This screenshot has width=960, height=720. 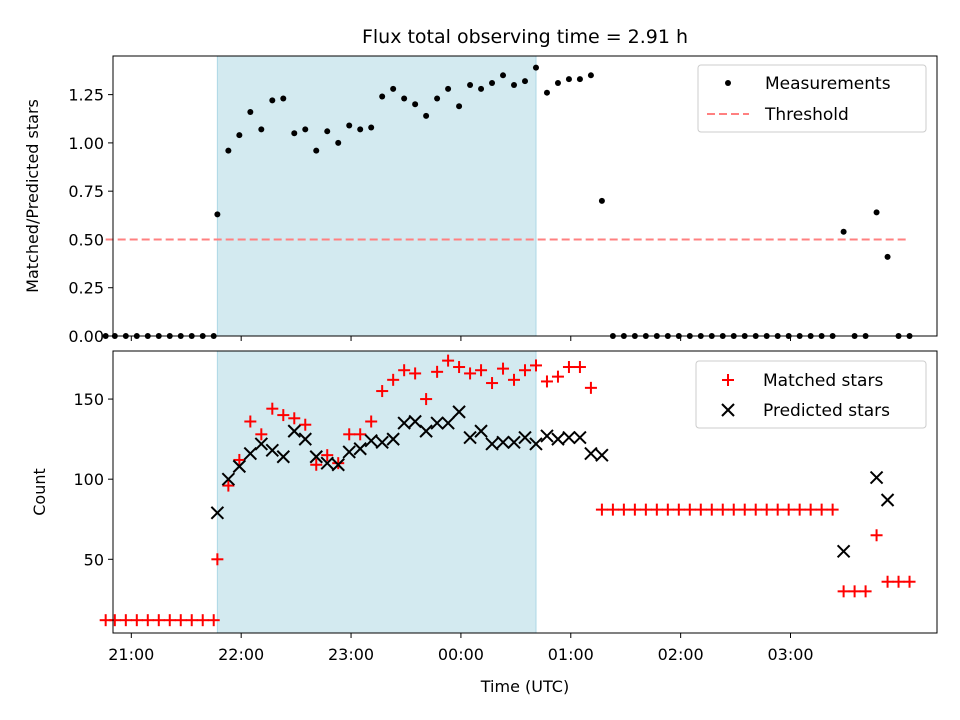 What do you see at coordinates (826, 411) in the screenshot?
I see `legend-predicted-label: Predicted stars` at bounding box center [826, 411].